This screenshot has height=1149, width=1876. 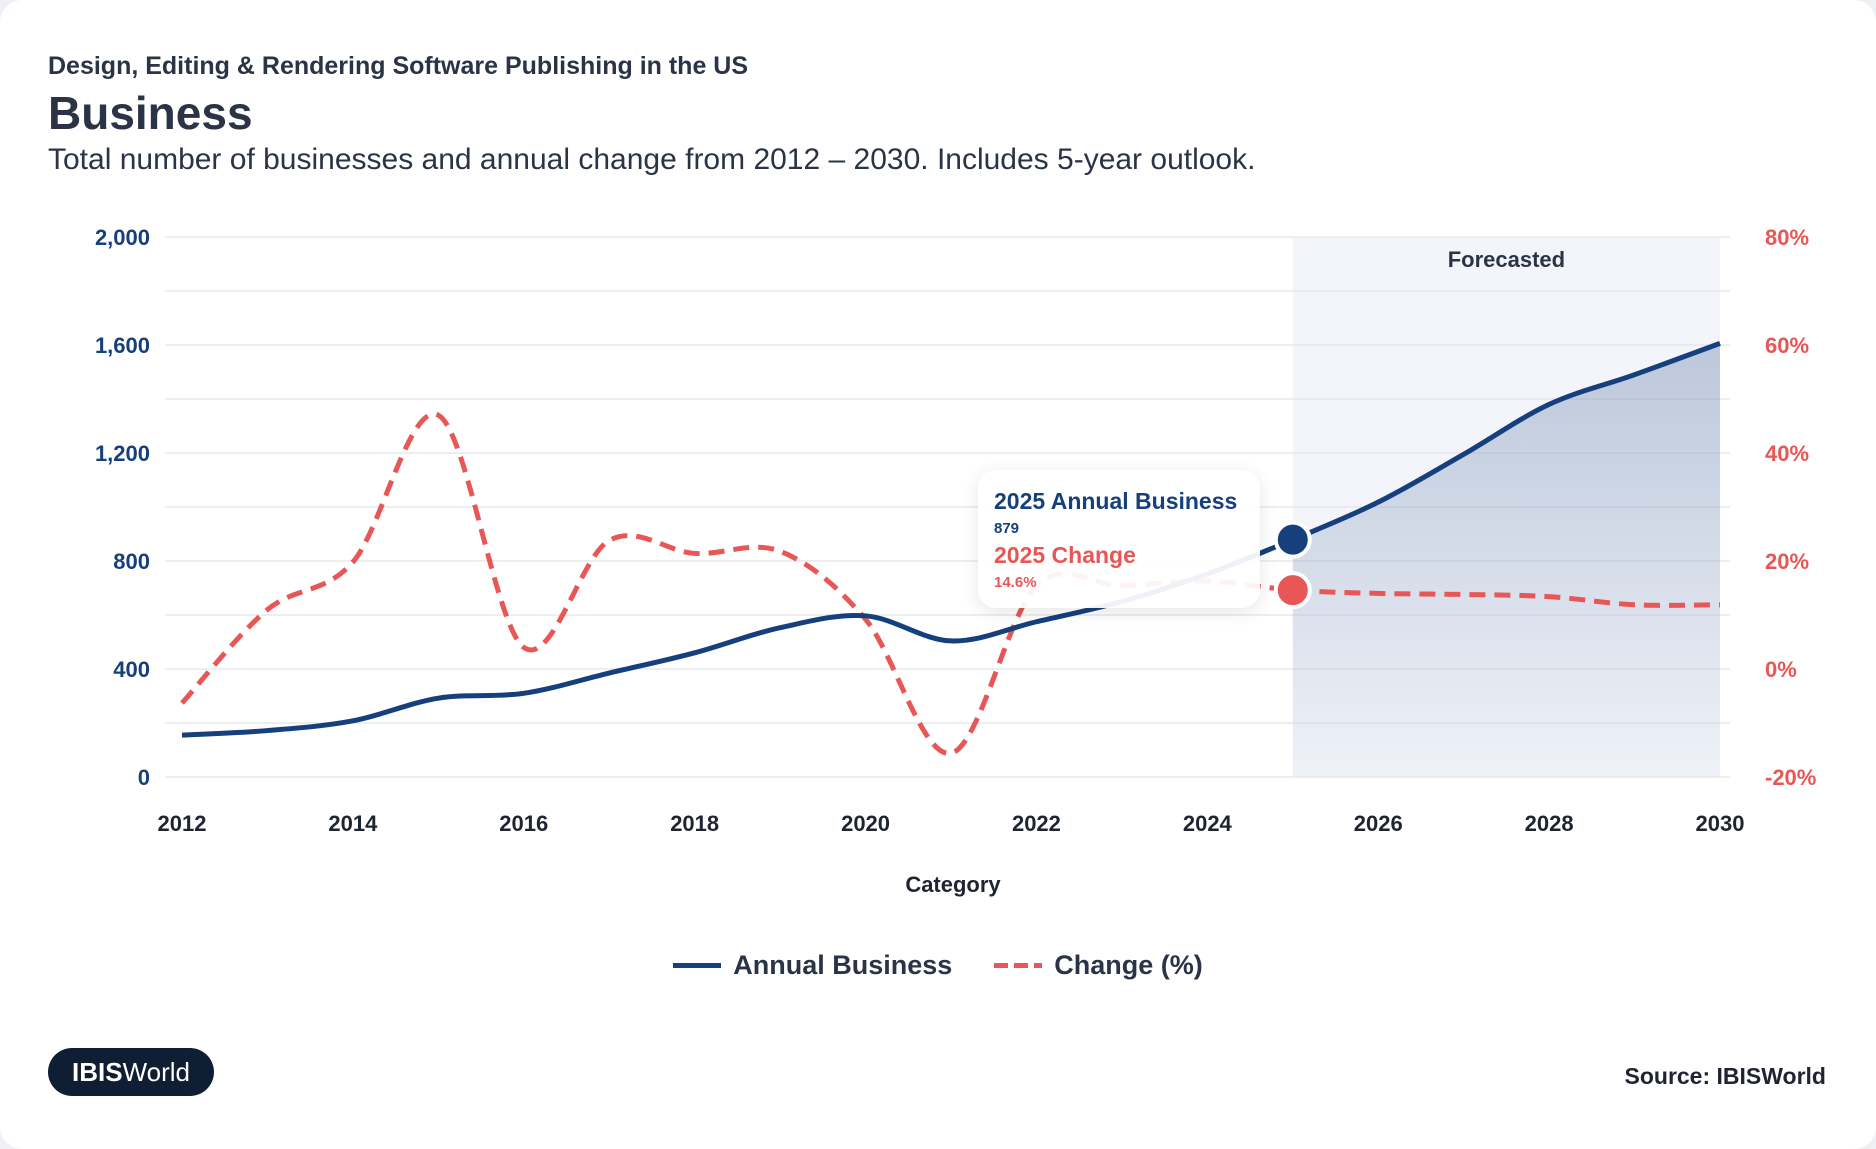 I want to click on legend: Annual Business Change (%), so click(x=938, y=965).